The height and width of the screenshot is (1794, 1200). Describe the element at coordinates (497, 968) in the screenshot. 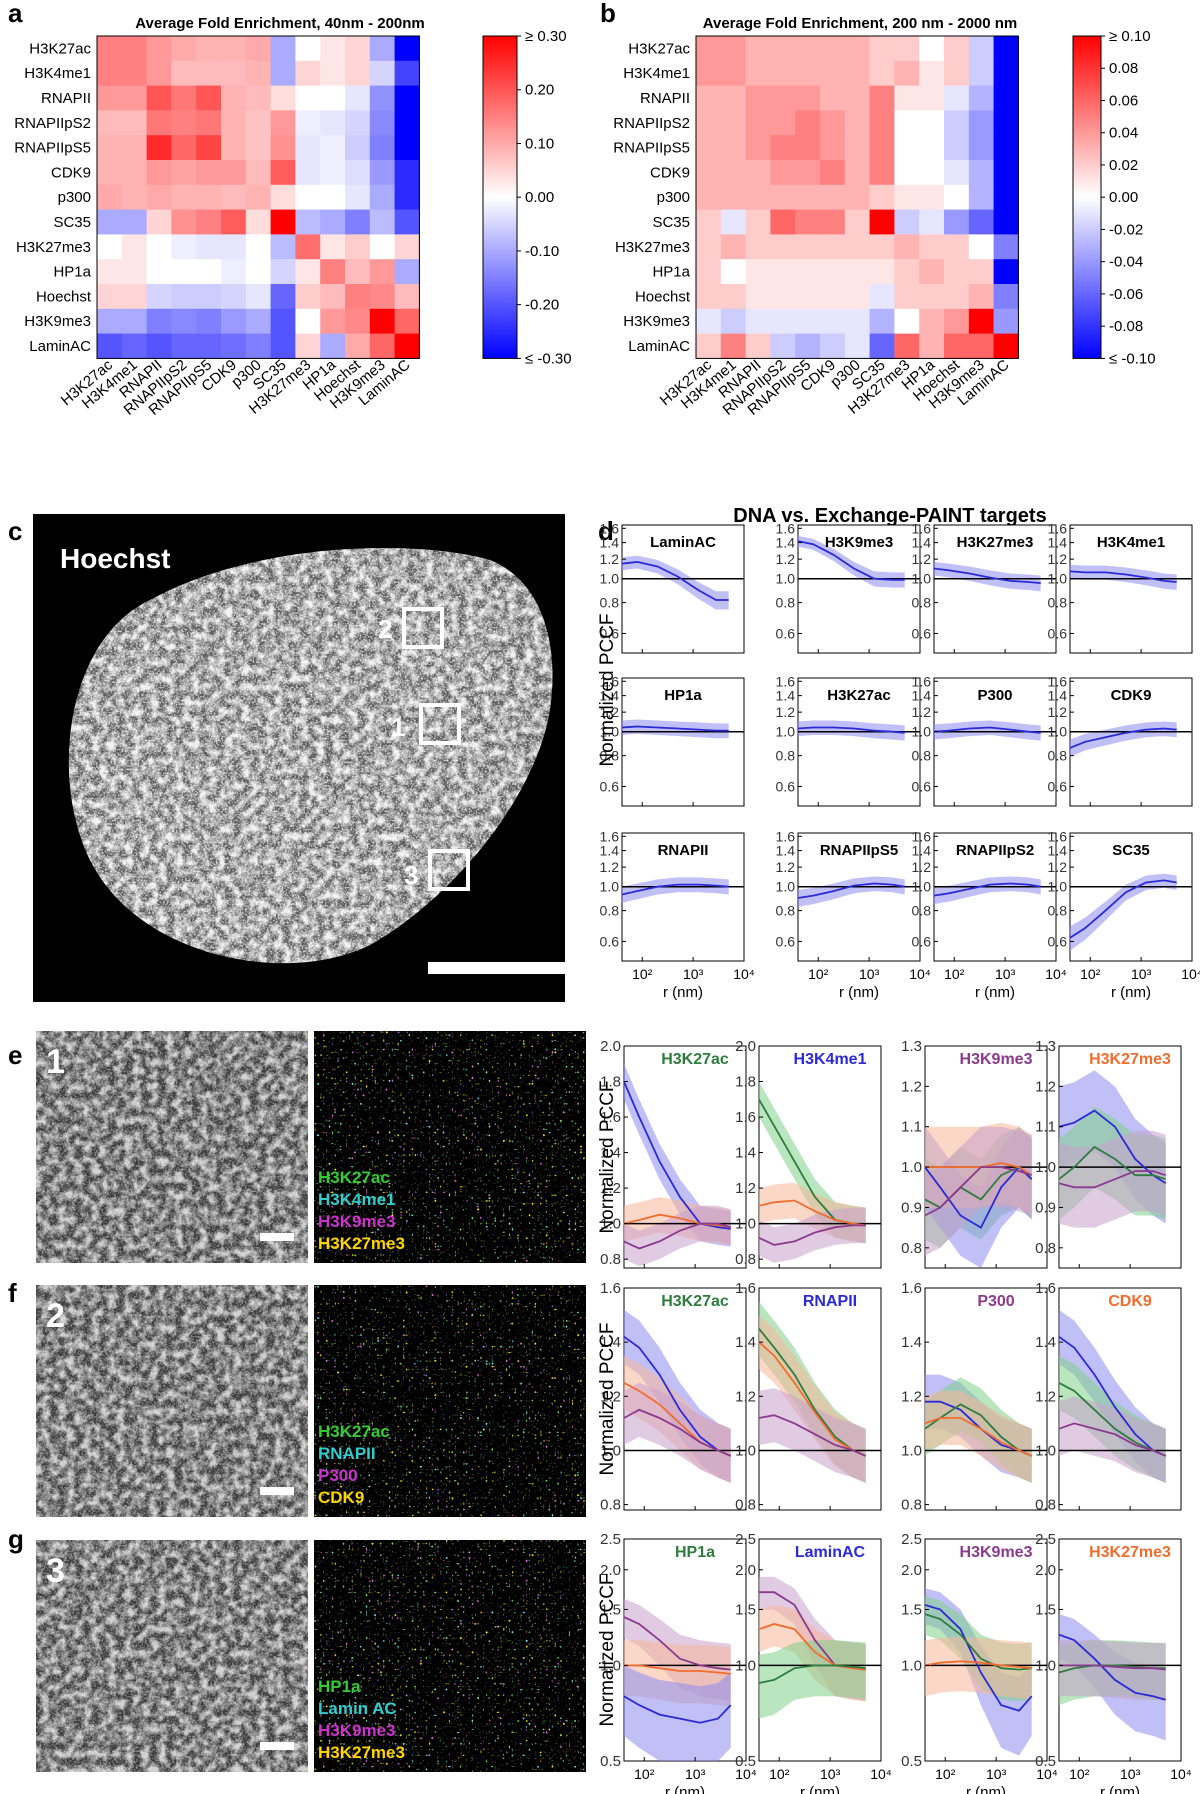

I see `scale-bar` at that location.